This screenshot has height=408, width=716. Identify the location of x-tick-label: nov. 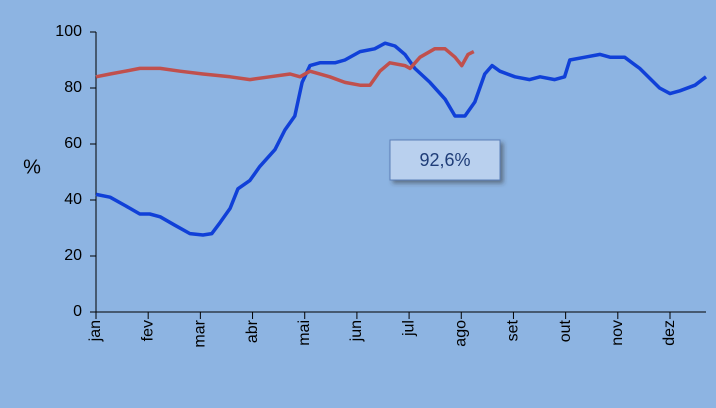
(617, 333).